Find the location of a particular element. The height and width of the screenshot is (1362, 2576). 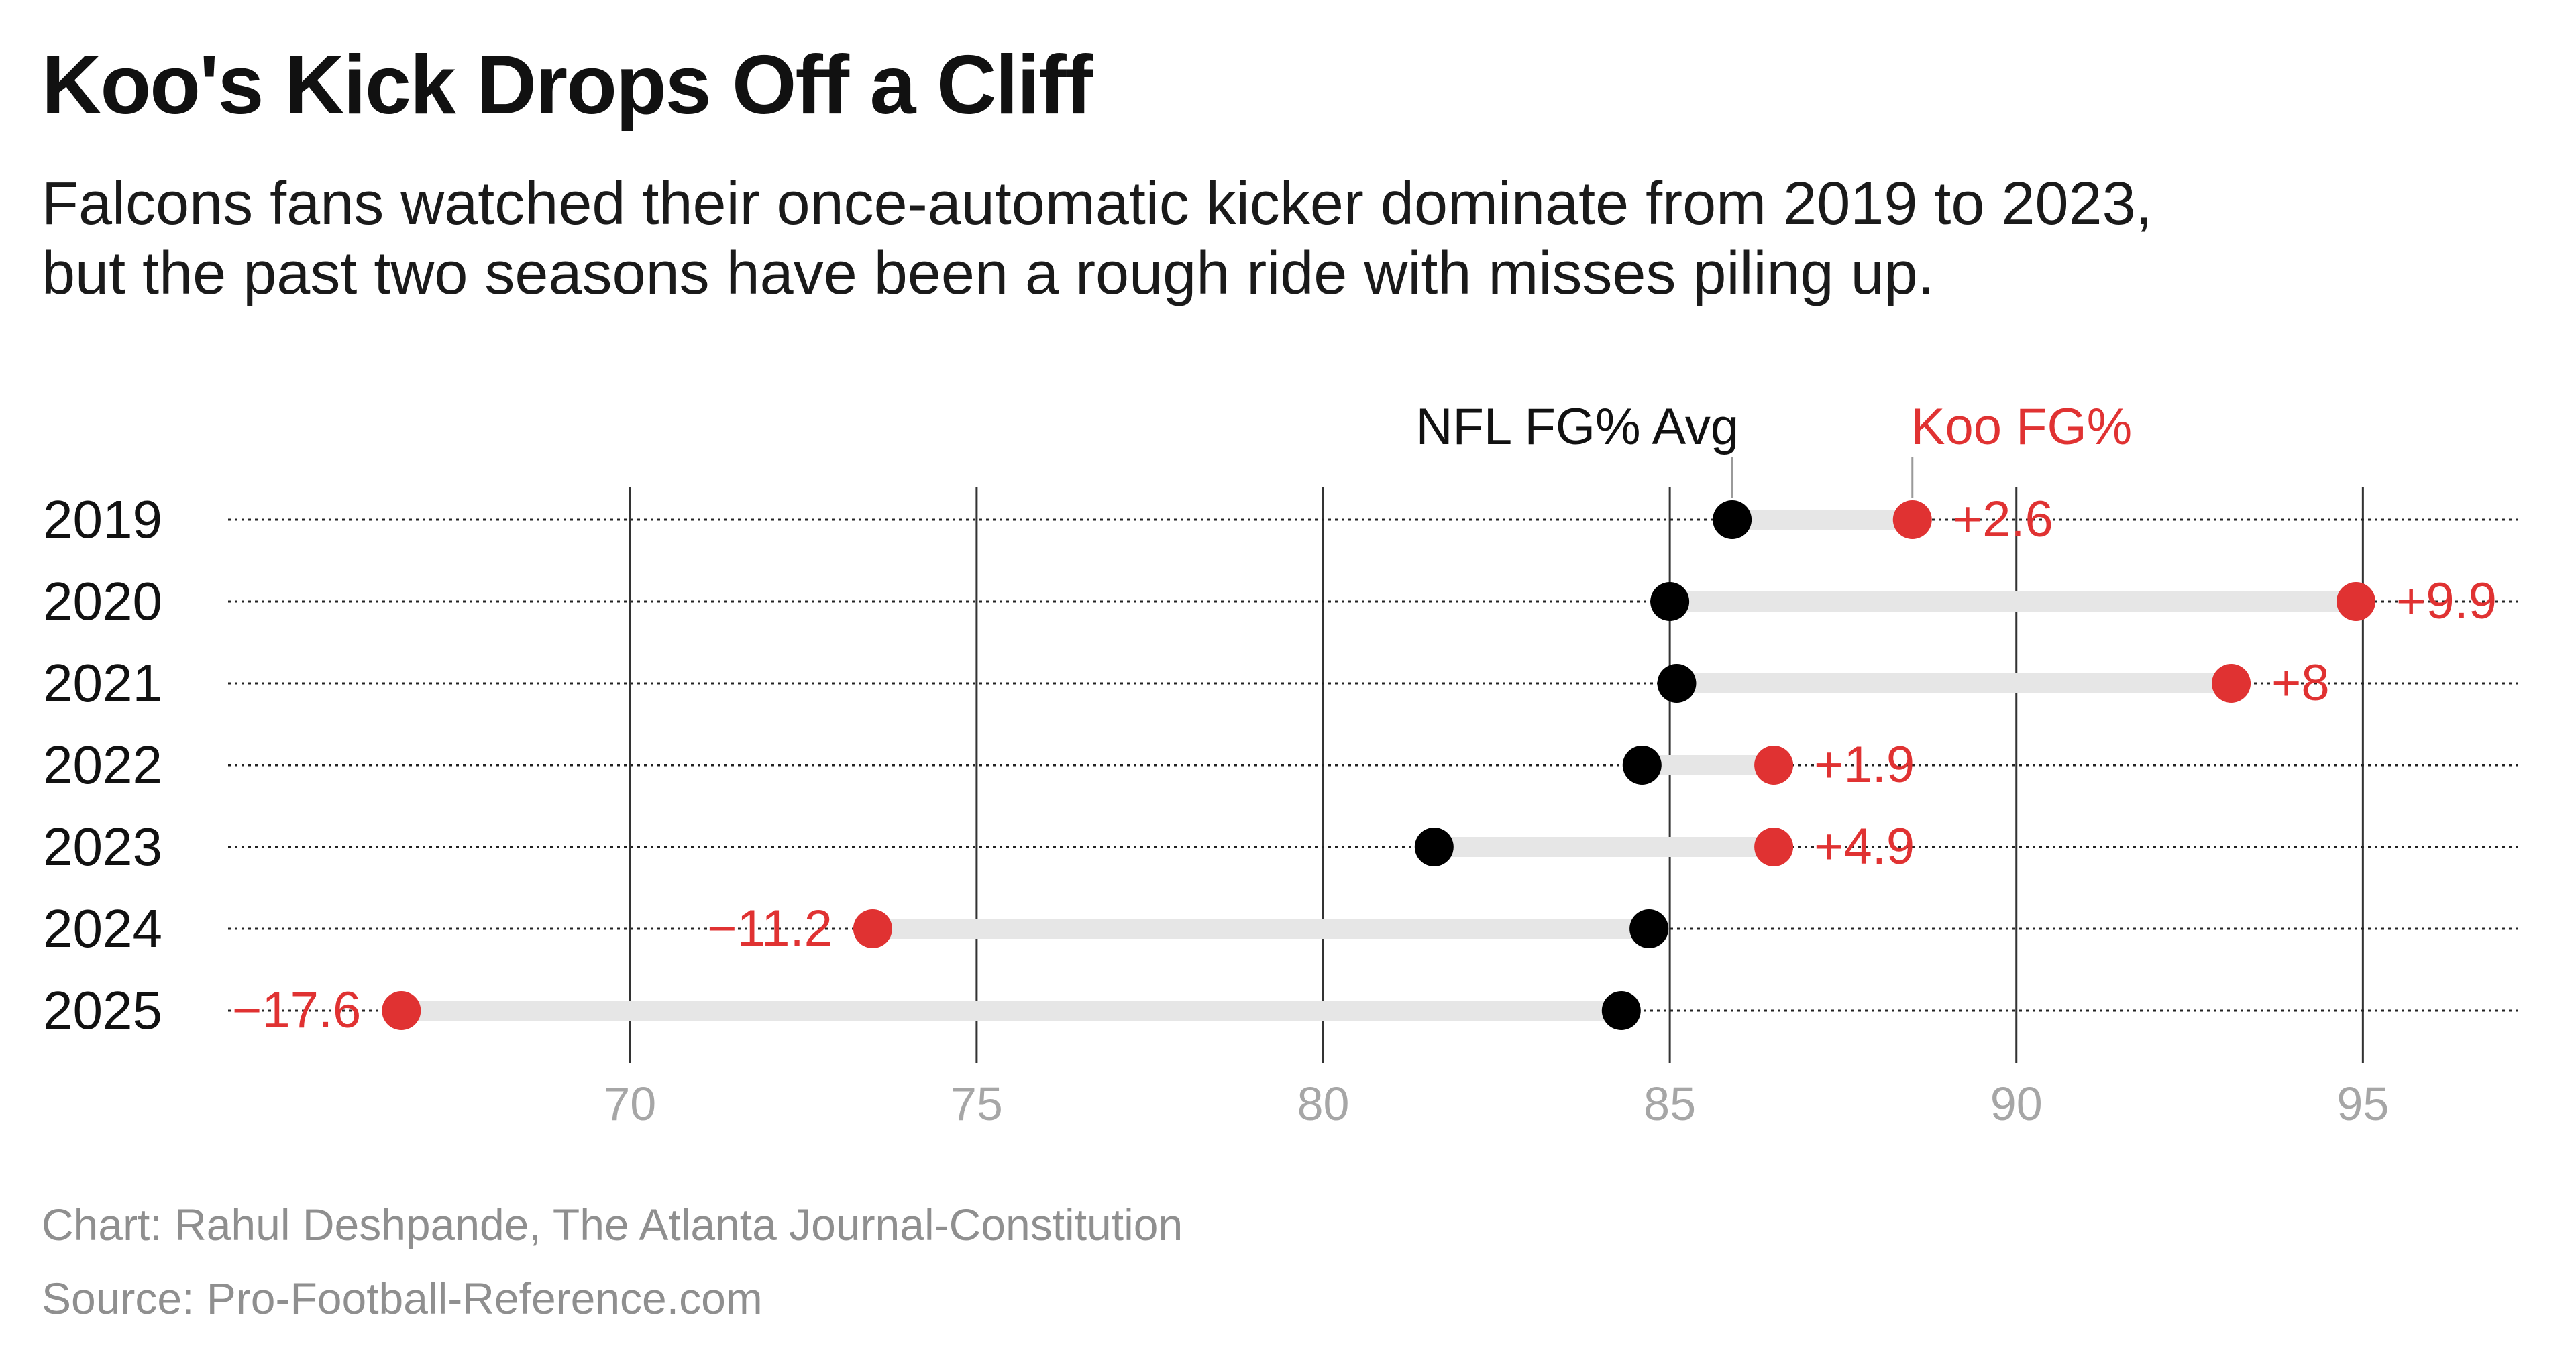

nfl-dot-2020 is located at coordinates (1670, 601).